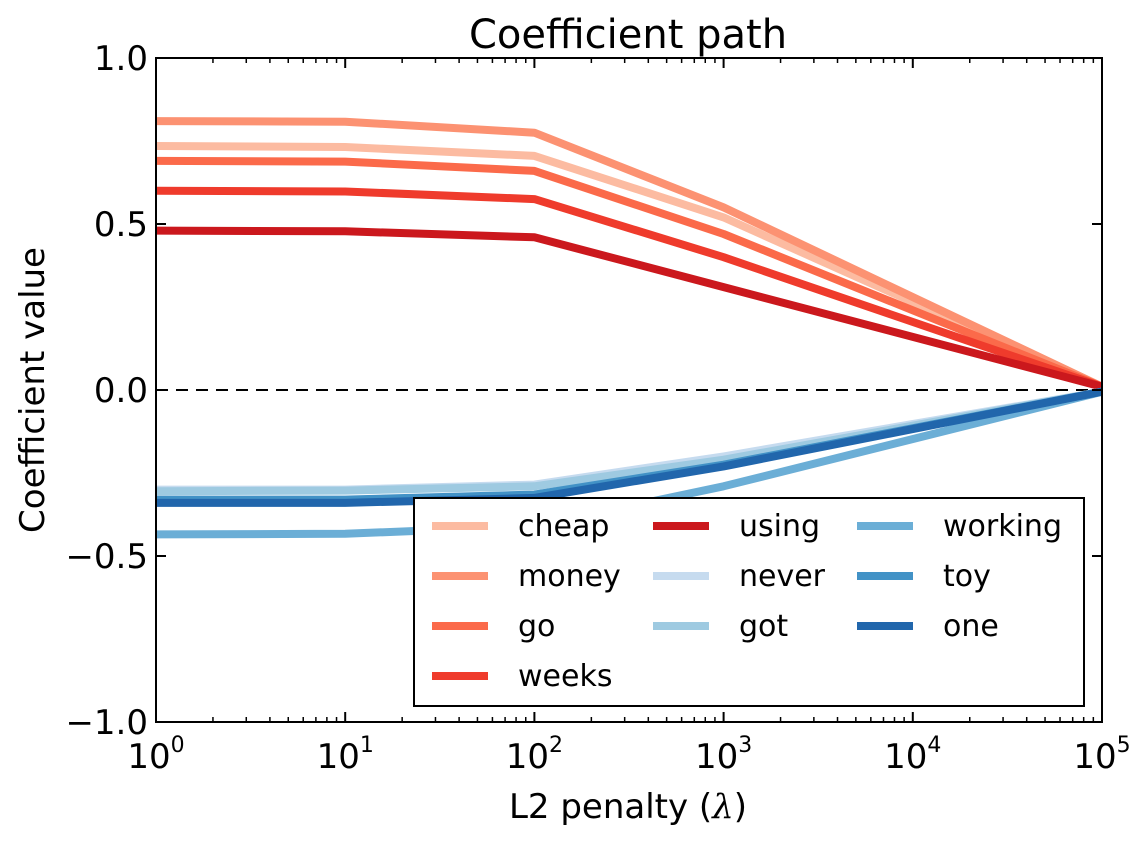  I want to click on legend-label-weeks: weeks, so click(565, 676).